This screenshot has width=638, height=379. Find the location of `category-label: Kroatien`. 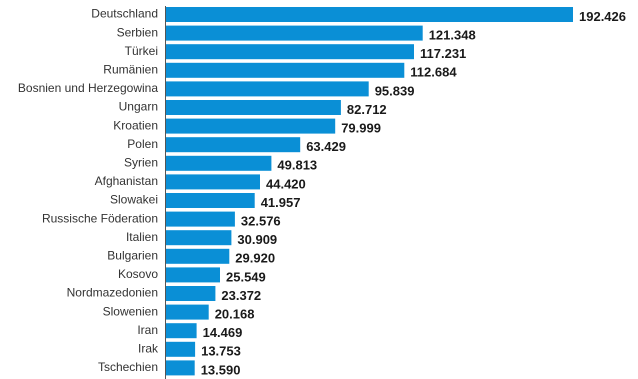

category-label: Kroatien is located at coordinates (135, 125).